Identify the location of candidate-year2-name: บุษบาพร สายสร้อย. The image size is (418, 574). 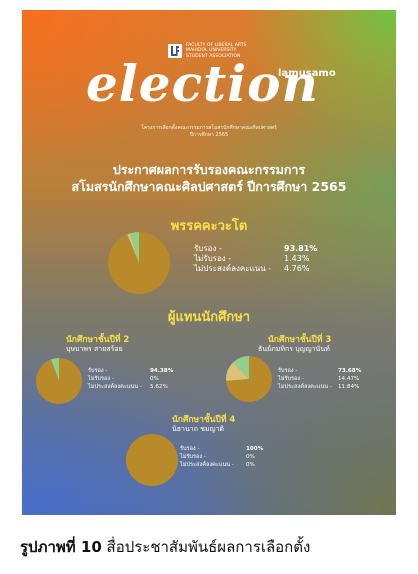
(94, 349).